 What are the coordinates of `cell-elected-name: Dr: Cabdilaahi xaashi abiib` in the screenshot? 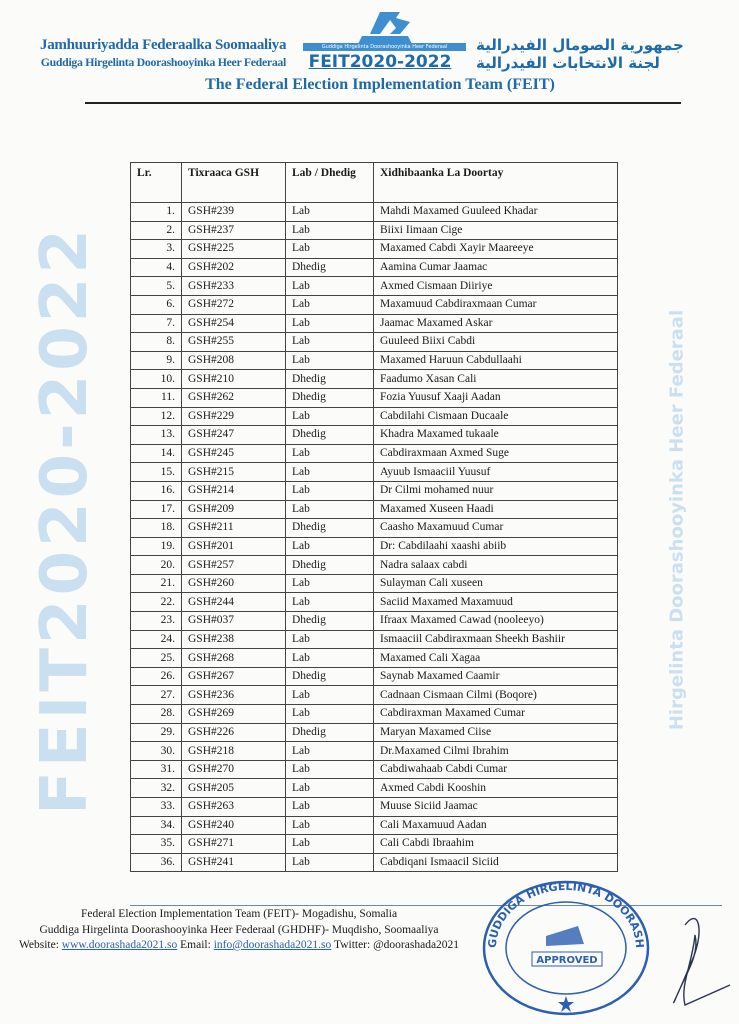 It's located at (495, 546).